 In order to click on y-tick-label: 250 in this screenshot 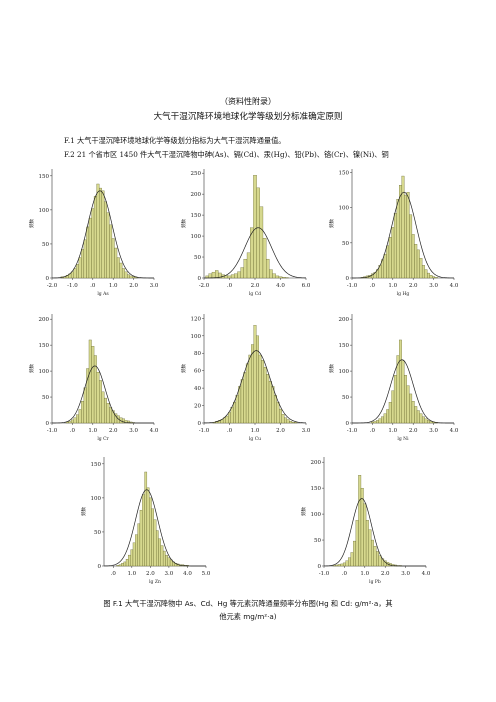, I will do `click(196, 174)`.